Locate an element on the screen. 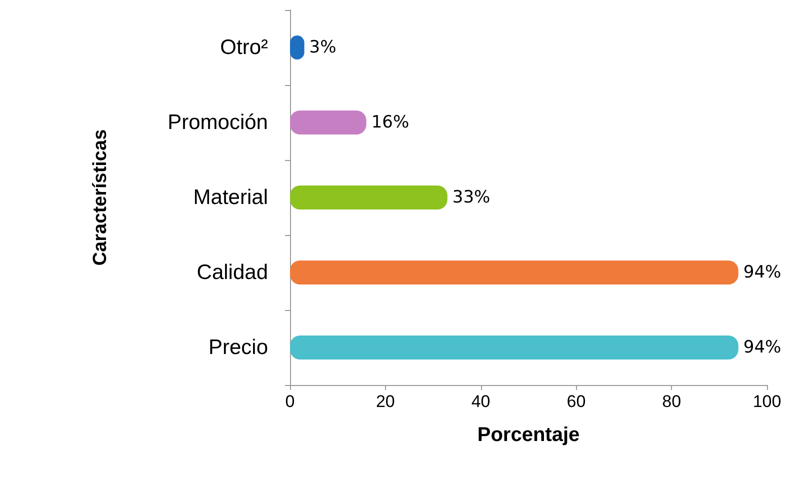  y-tick-label: Promoción is located at coordinates (218, 122).